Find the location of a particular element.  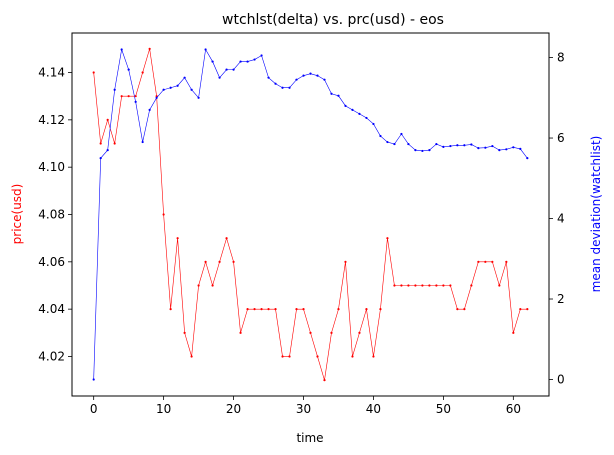

y-right-tick-label: 8 is located at coordinates (561, 58).